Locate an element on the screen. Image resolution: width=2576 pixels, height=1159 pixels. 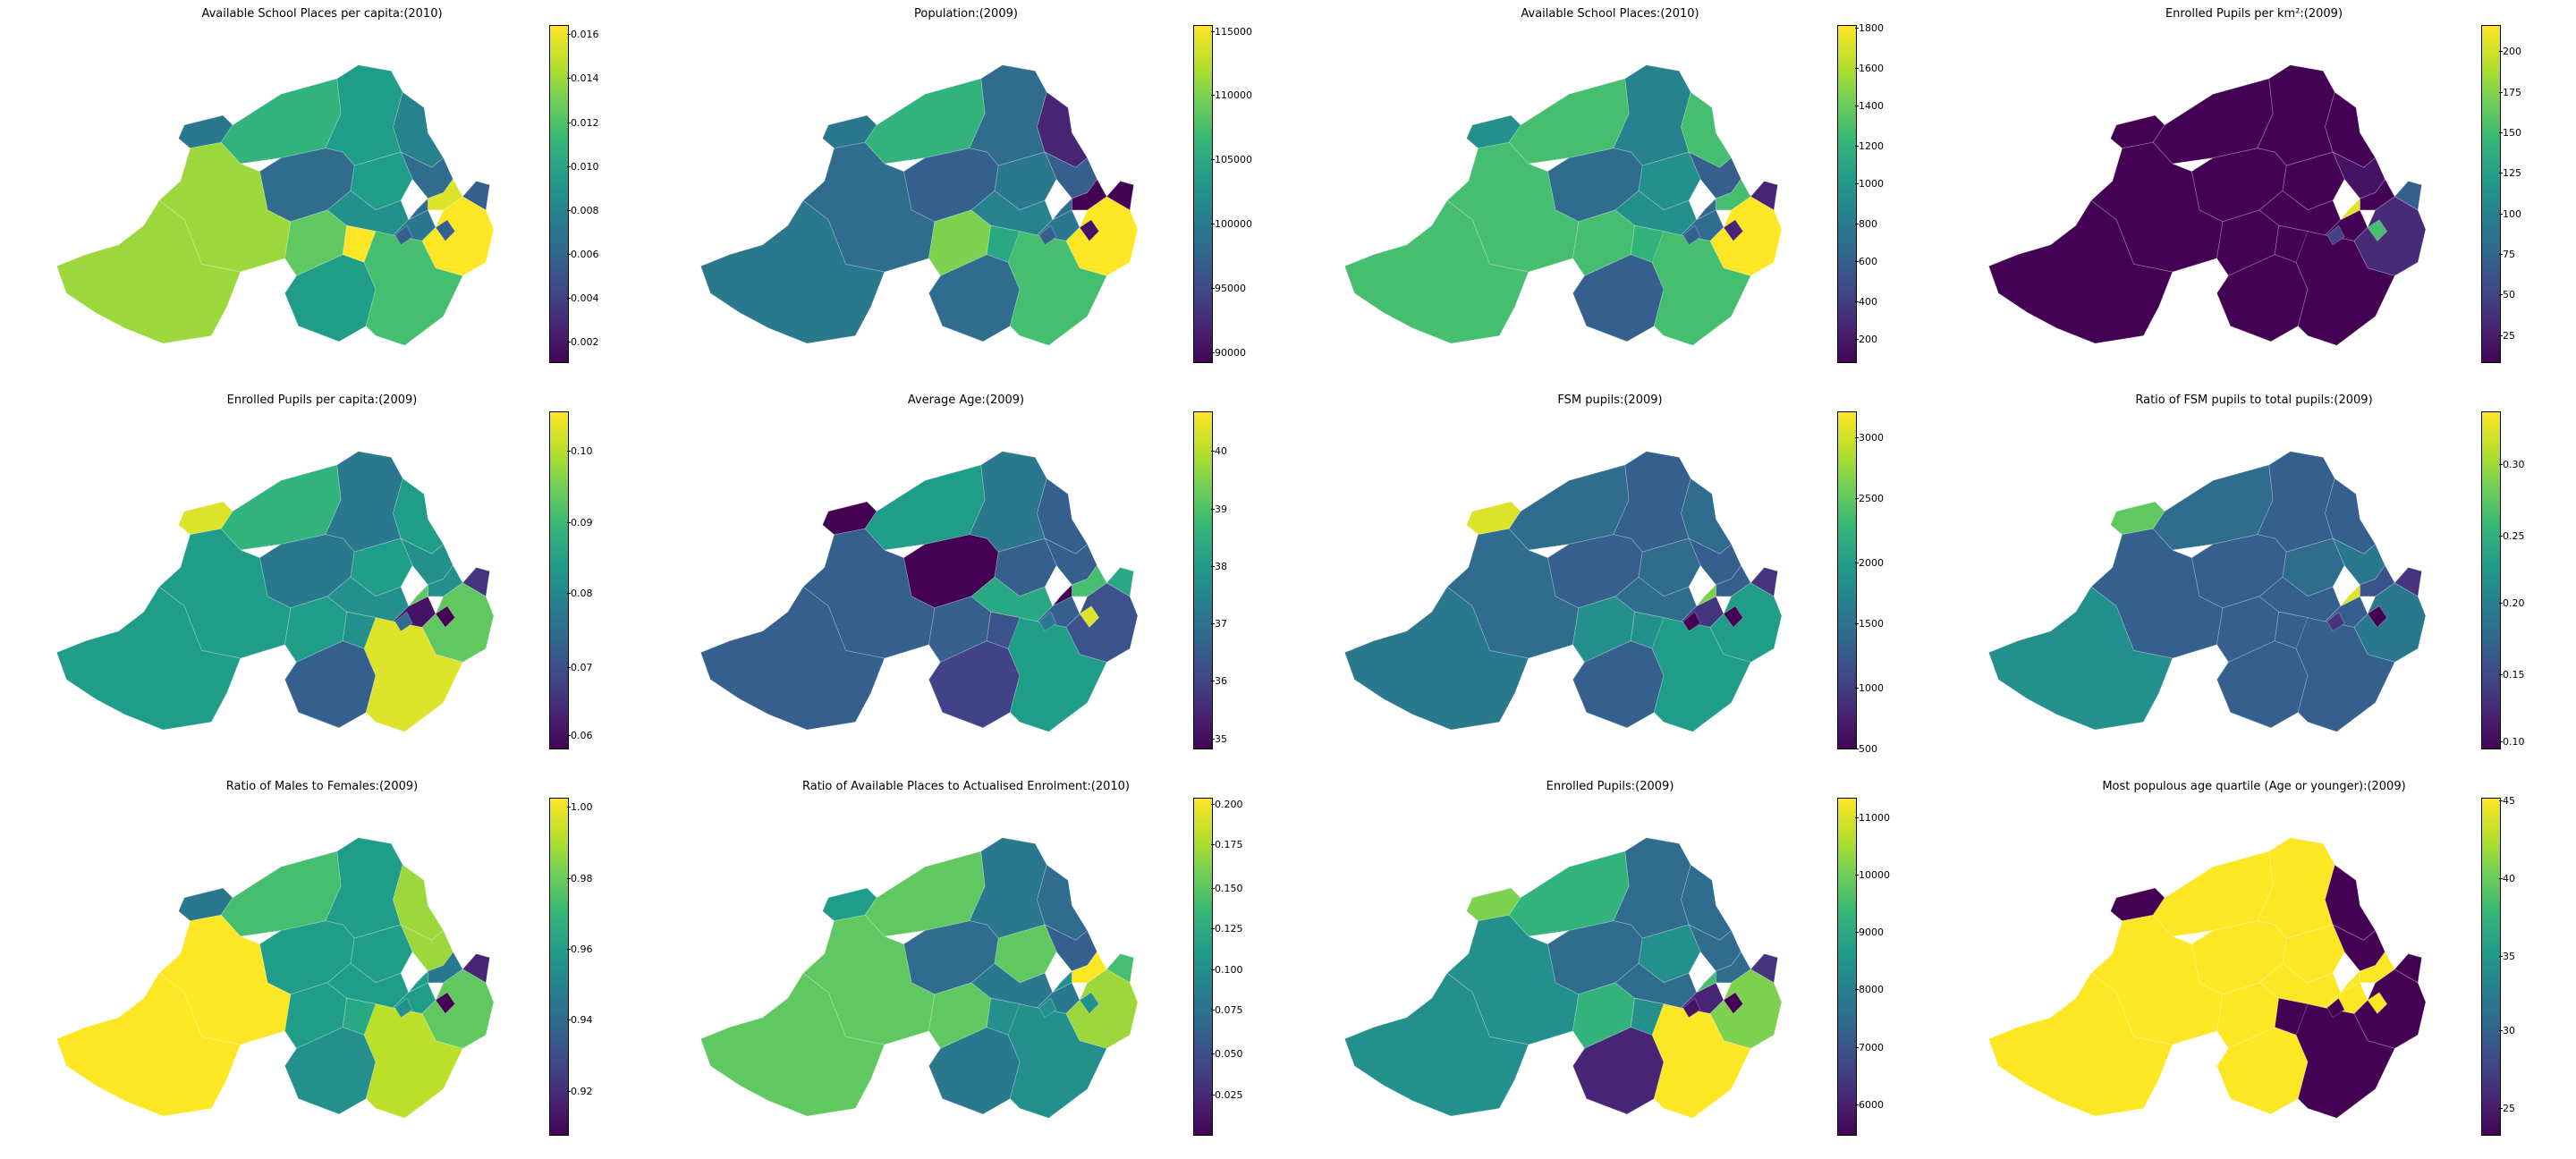
colorbar-tick-label: 0.09 is located at coordinates (580, 522).